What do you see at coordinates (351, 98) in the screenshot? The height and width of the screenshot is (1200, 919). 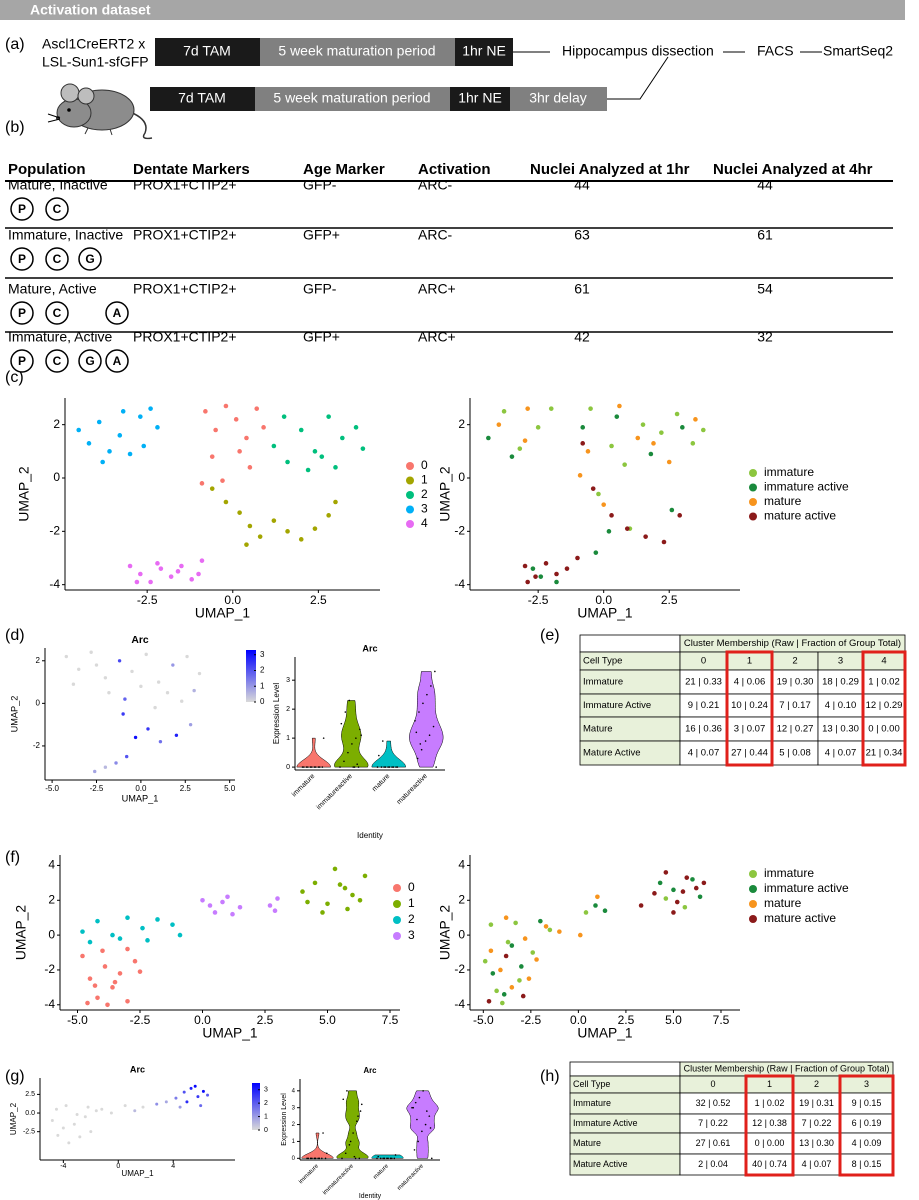 I see `timeline-label: 5 week maturation period` at bounding box center [351, 98].